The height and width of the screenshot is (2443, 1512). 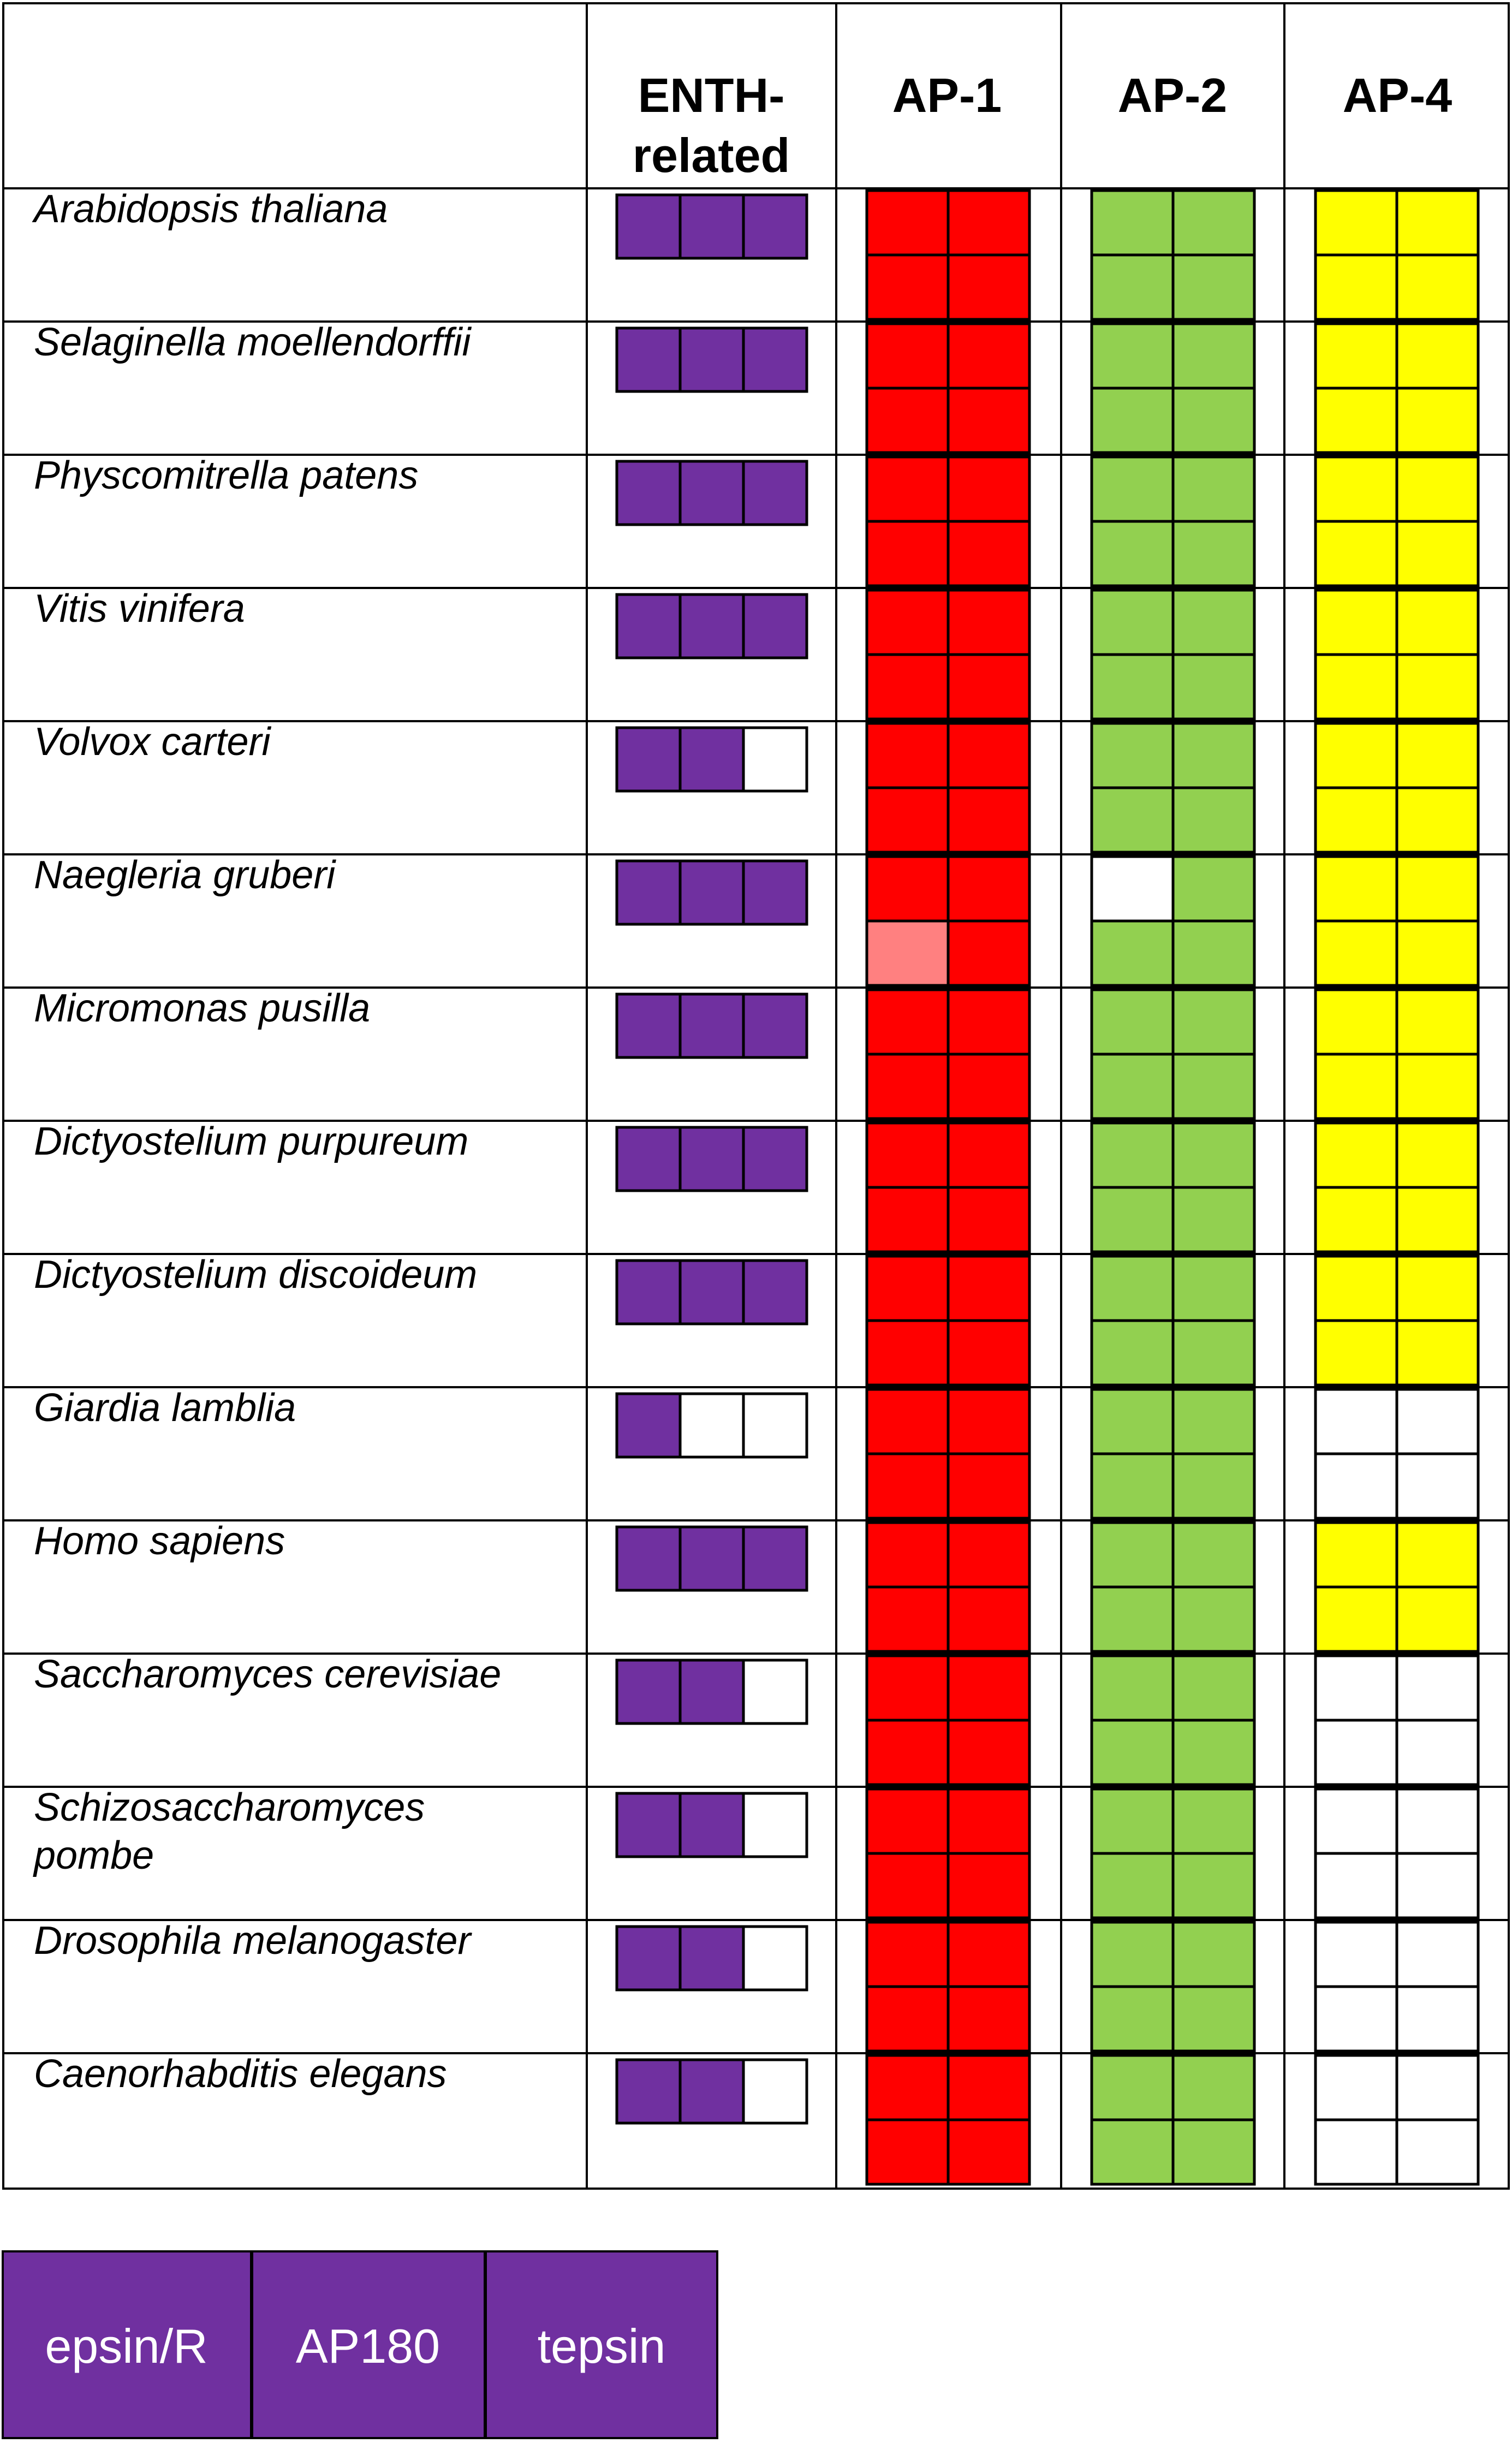 I want to click on species-row: Physcomitrella patens, so click(x=756, y=520).